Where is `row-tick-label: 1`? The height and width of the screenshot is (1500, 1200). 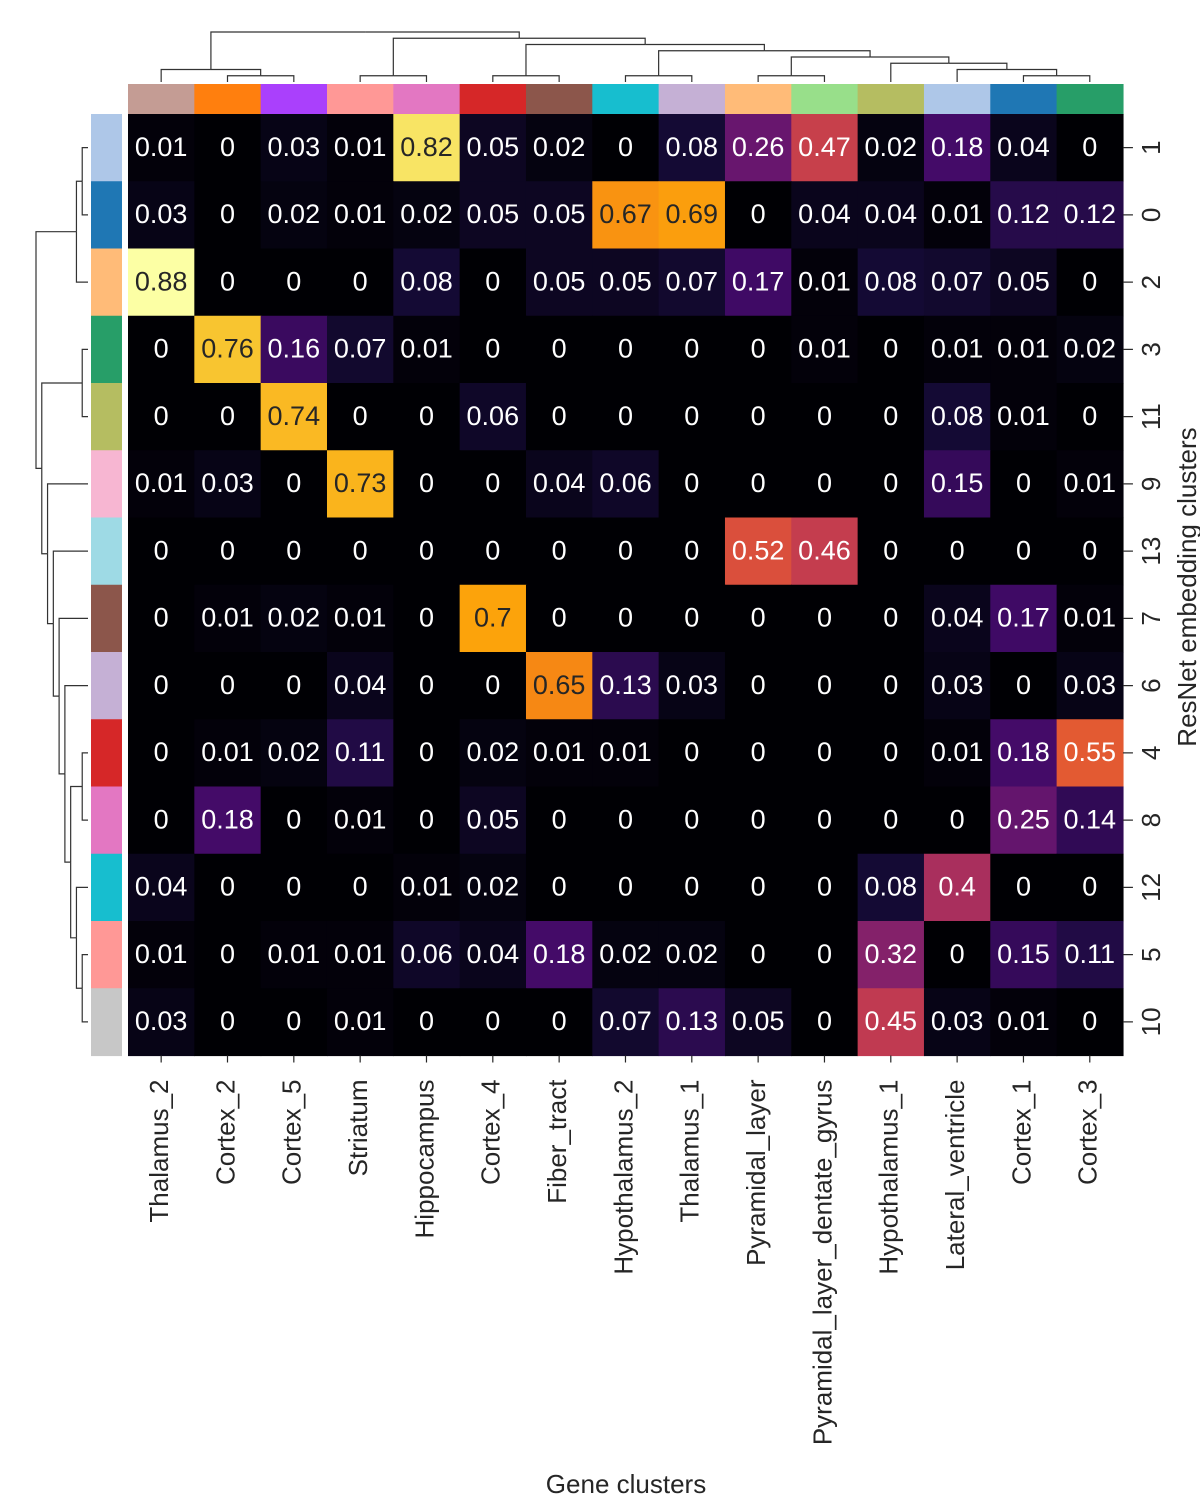 row-tick-label: 1 is located at coordinates (1151, 147).